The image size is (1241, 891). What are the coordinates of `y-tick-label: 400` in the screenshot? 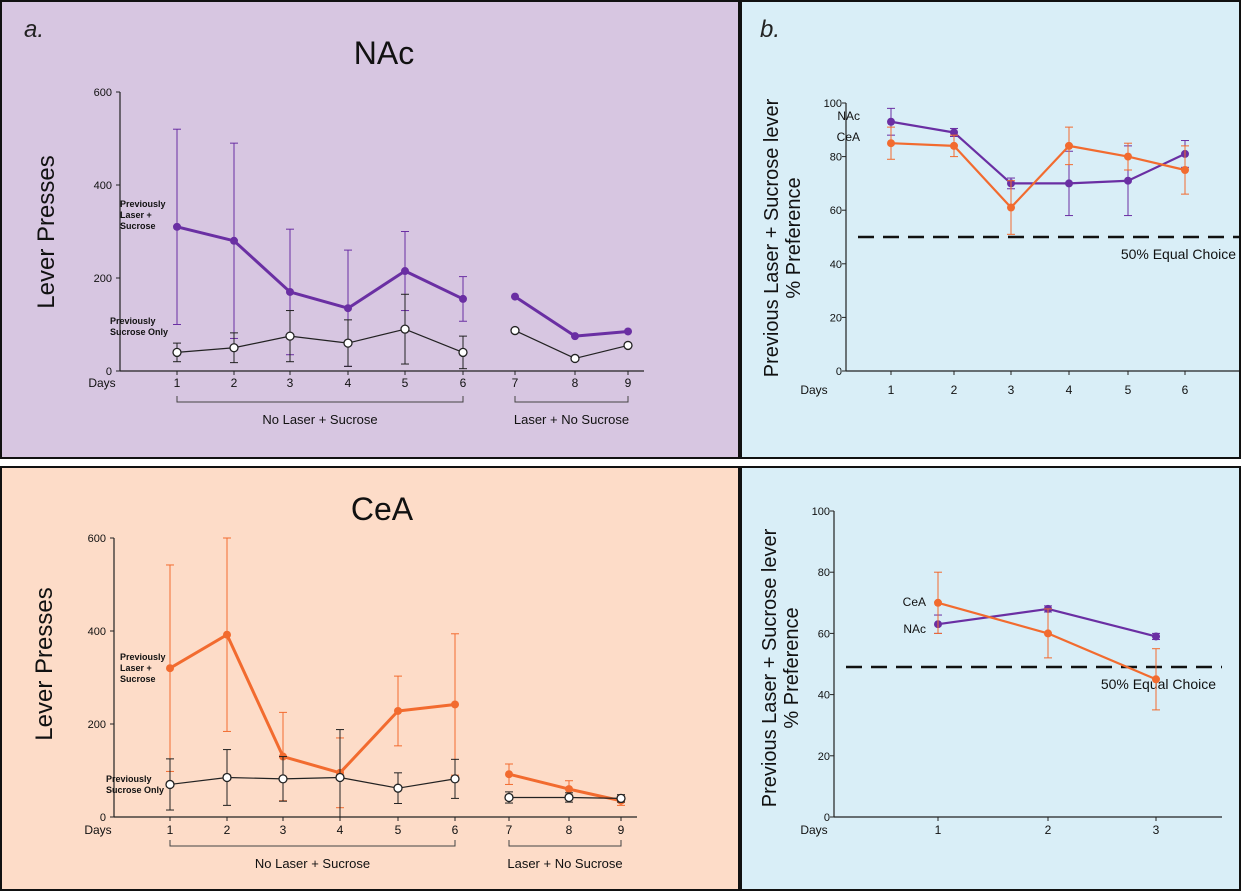 It's located at (103, 186).